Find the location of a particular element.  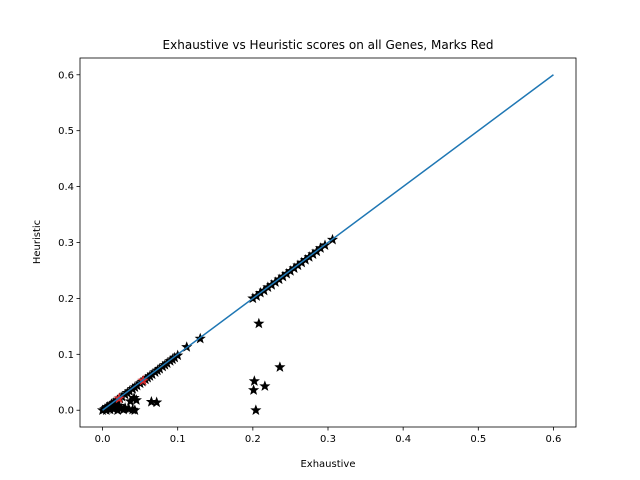

x-tick-label: 0.4 is located at coordinates (403, 439).